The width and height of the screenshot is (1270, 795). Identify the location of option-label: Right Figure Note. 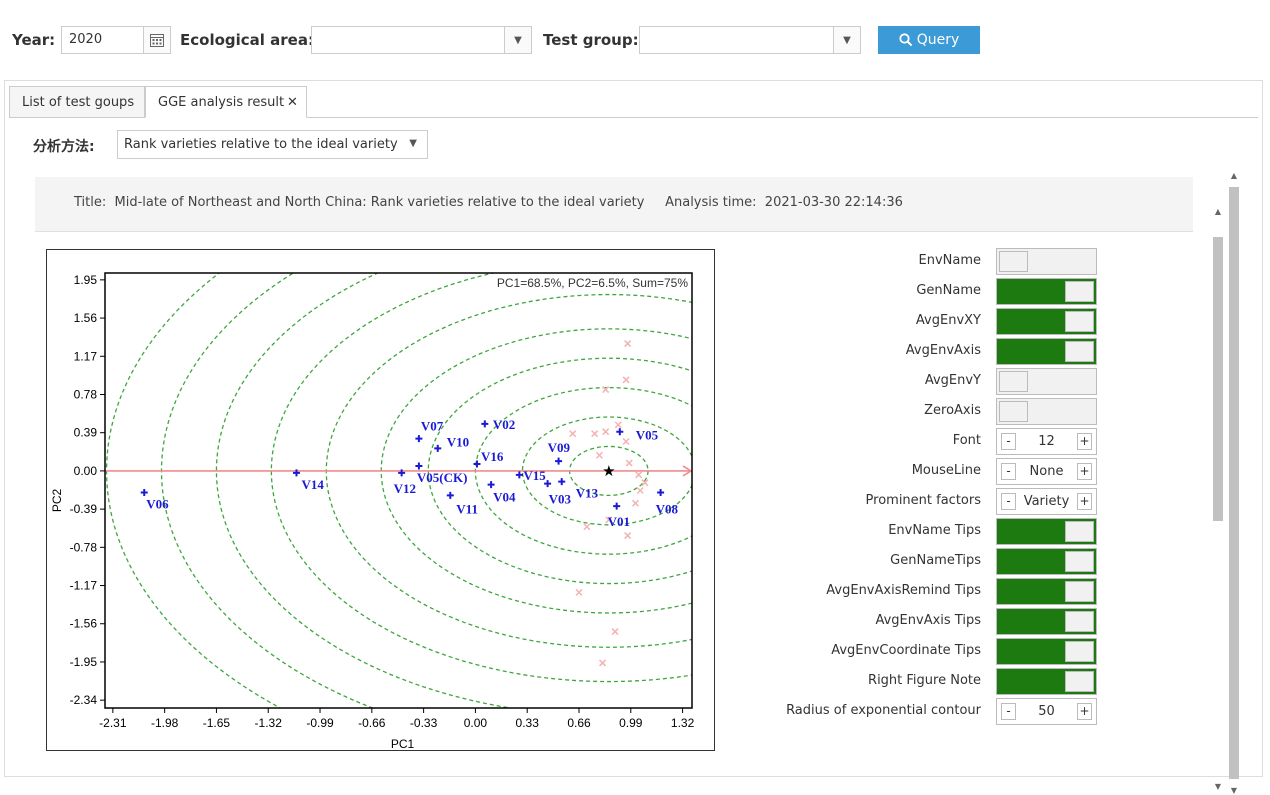
(924, 680).